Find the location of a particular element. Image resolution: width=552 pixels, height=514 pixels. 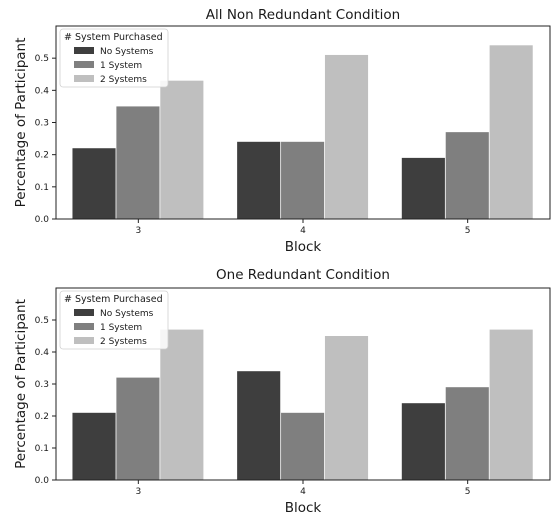

chart-title: One Redundant Condition is located at coordinates (303, 275).